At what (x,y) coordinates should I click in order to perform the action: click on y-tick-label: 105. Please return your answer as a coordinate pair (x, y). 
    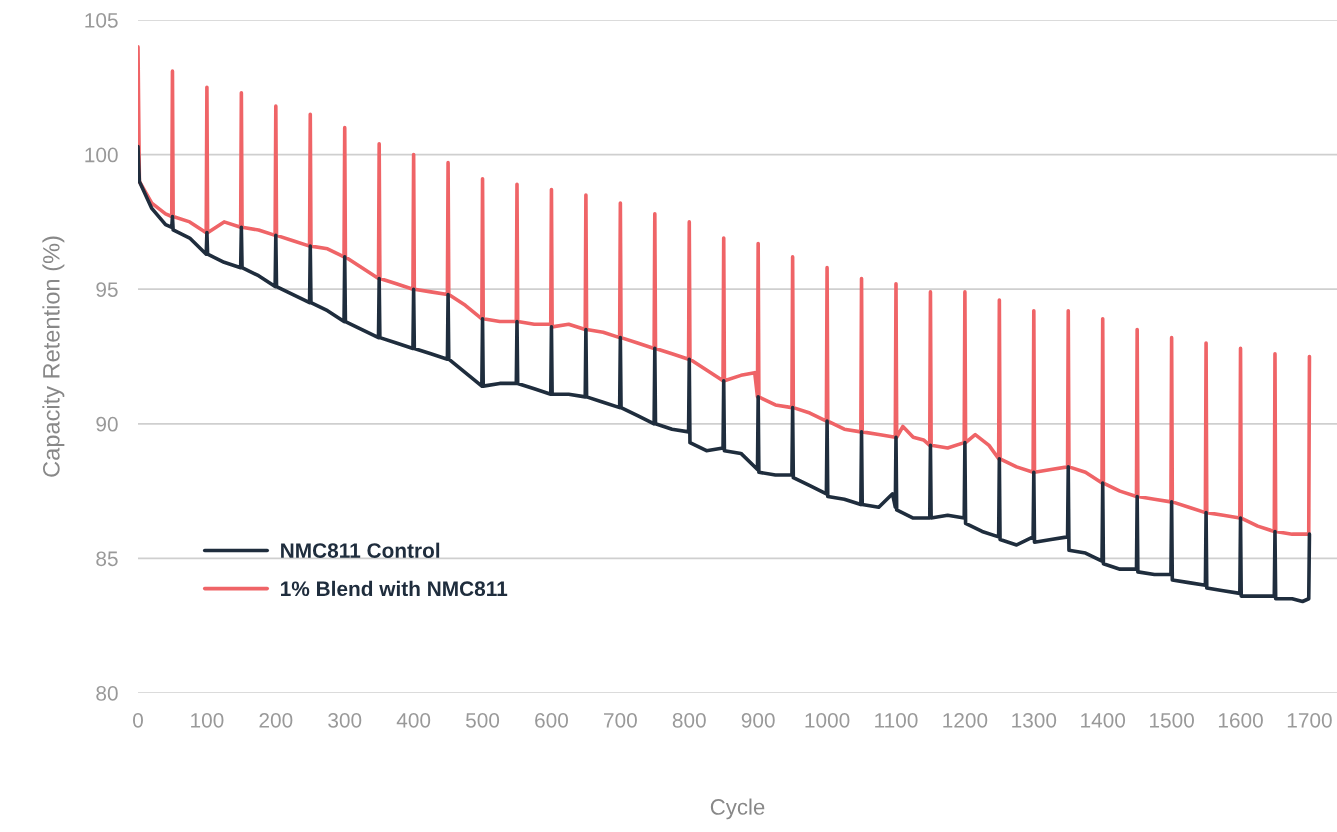
    Looking at the image, I should click on (101, 20).